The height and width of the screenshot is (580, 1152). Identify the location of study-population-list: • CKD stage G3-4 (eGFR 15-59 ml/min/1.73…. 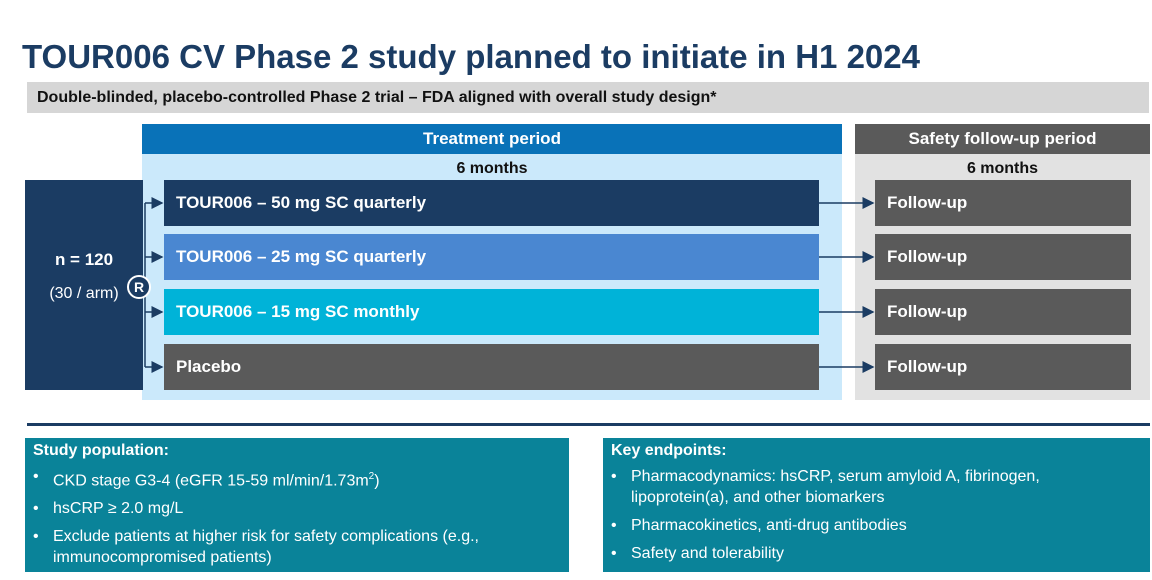
(297, 517).